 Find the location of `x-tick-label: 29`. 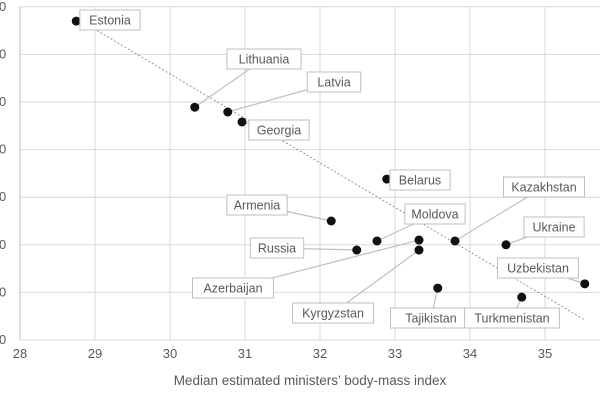

x-tick-label: 29 is located at coordinates (95, 353).